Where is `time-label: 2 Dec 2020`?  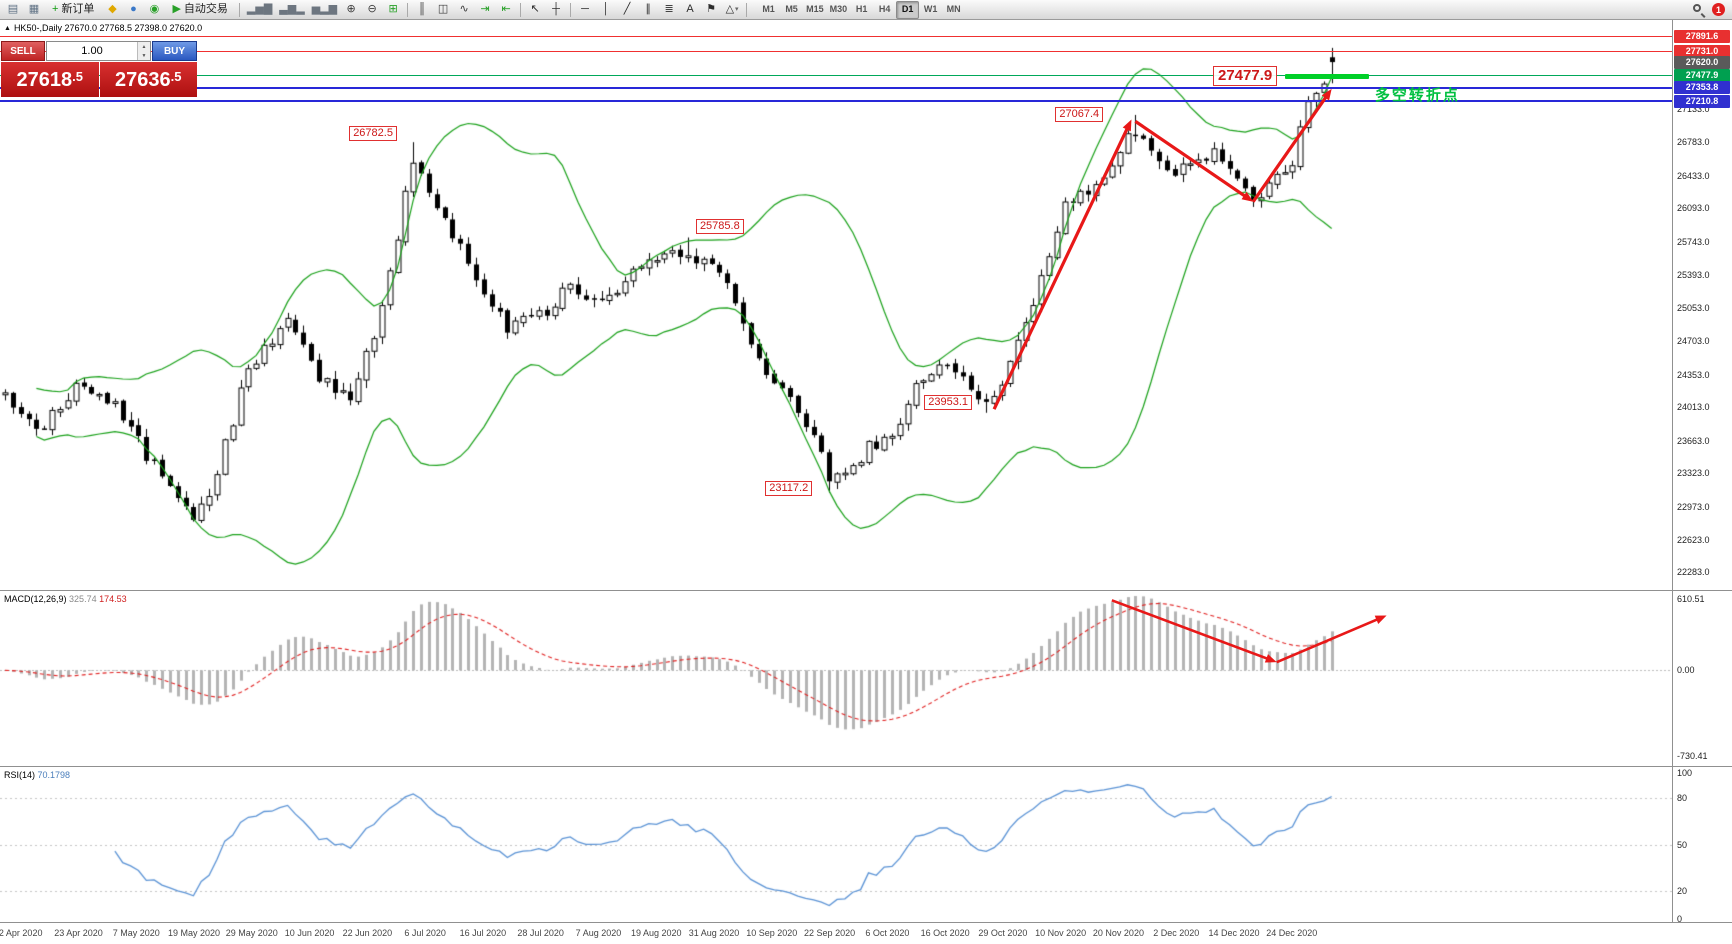 time-label: 2 Dec 2020 is located at coordinates (1176, 933).